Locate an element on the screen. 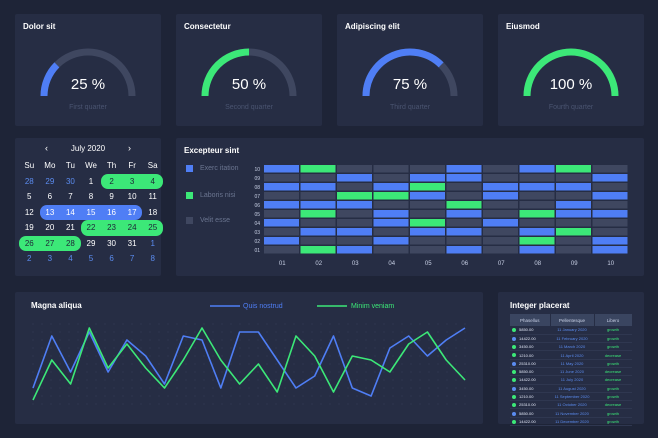  table-header: Libero is located at coordinates (613, 320).